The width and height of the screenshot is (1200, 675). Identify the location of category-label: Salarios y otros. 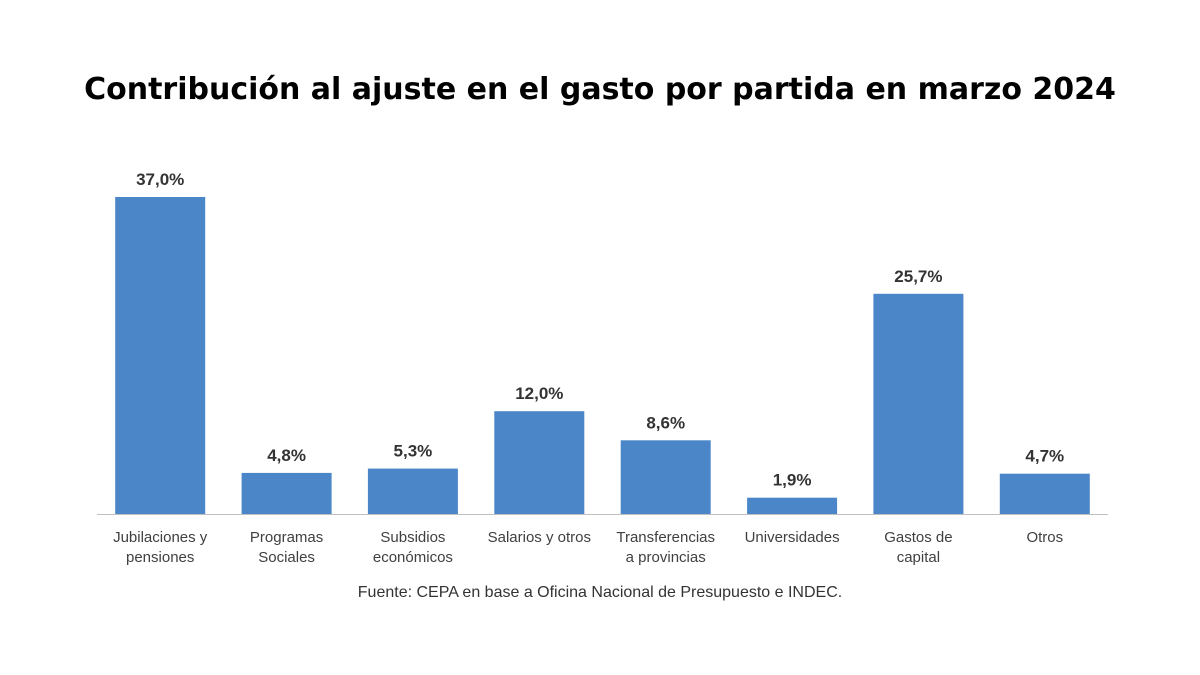
(539, 537).